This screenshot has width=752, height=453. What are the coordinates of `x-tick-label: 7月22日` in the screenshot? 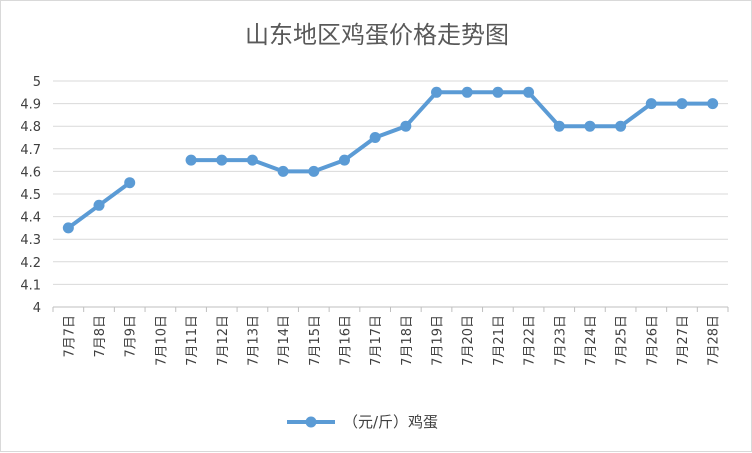 It's located at (530, 340).